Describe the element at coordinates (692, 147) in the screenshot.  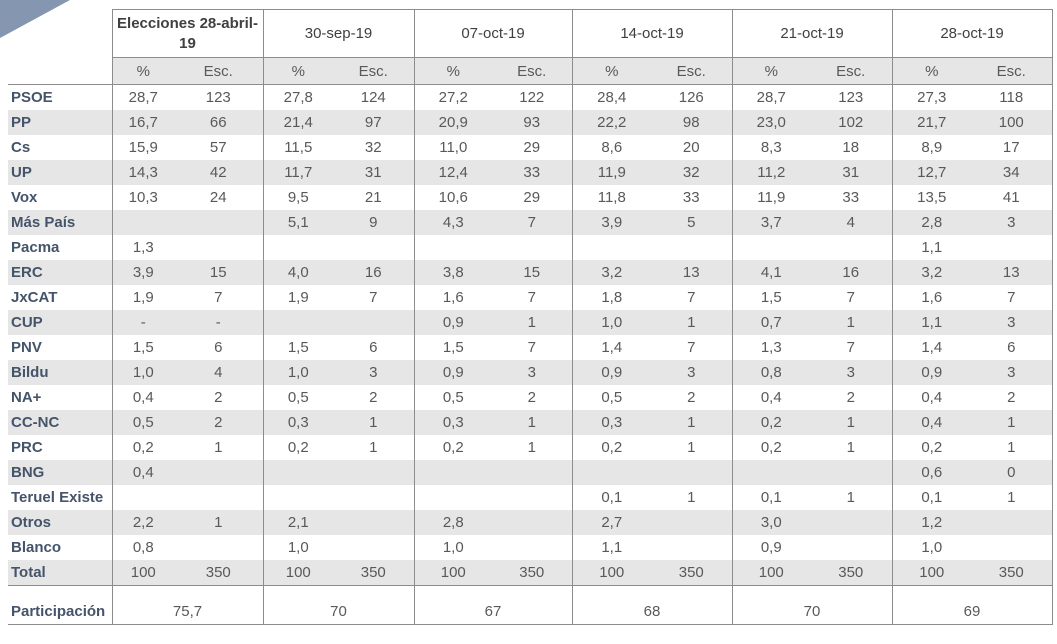
I see `cell-seats: 20` at that location.